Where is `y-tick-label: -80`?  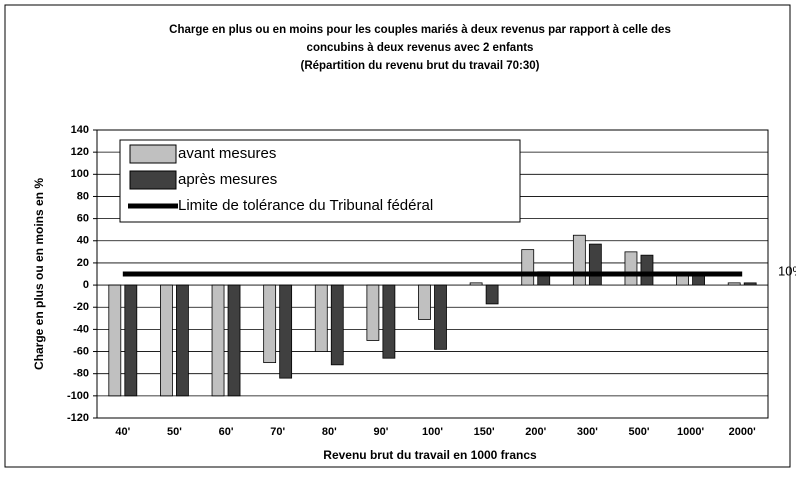 y-tick-label: -80 is located at coordinates (81, 374).